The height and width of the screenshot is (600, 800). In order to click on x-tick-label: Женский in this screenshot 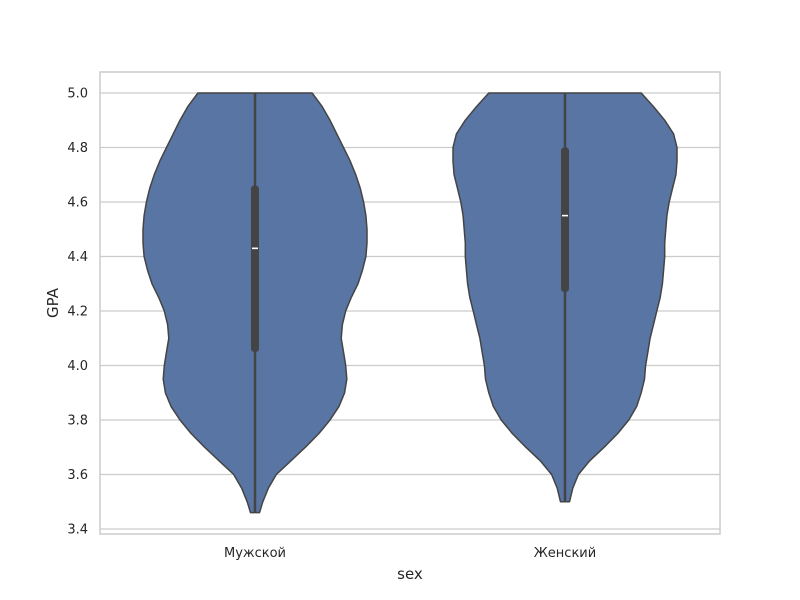, I will do `click(565, 553)`.